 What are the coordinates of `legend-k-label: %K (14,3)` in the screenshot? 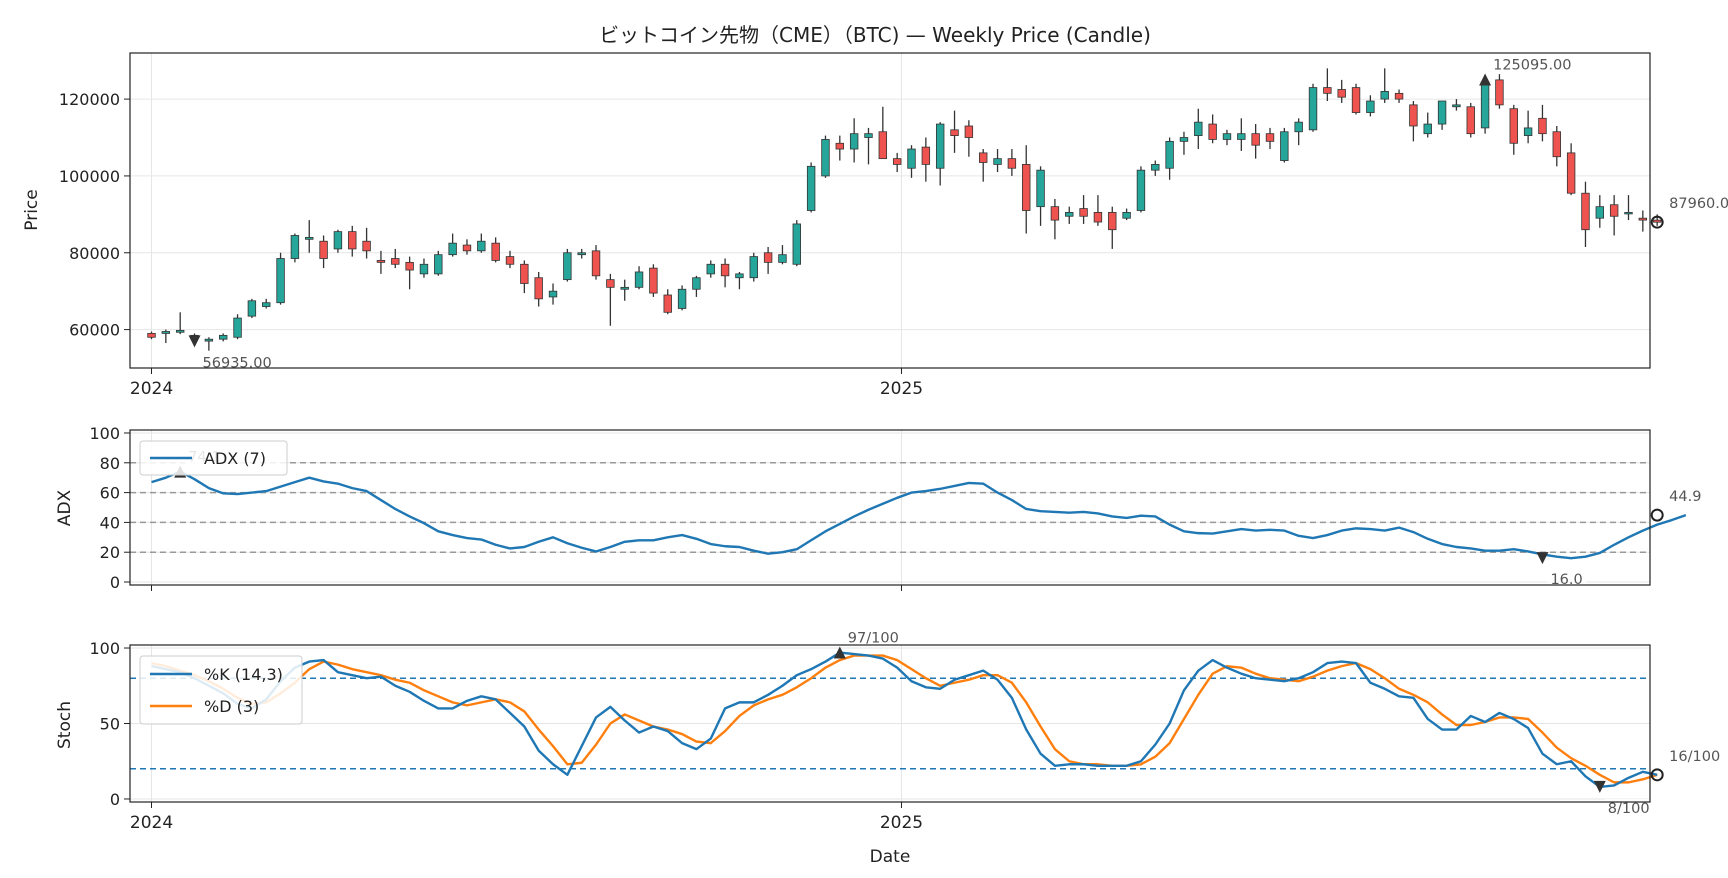 It's located at (243, 674).